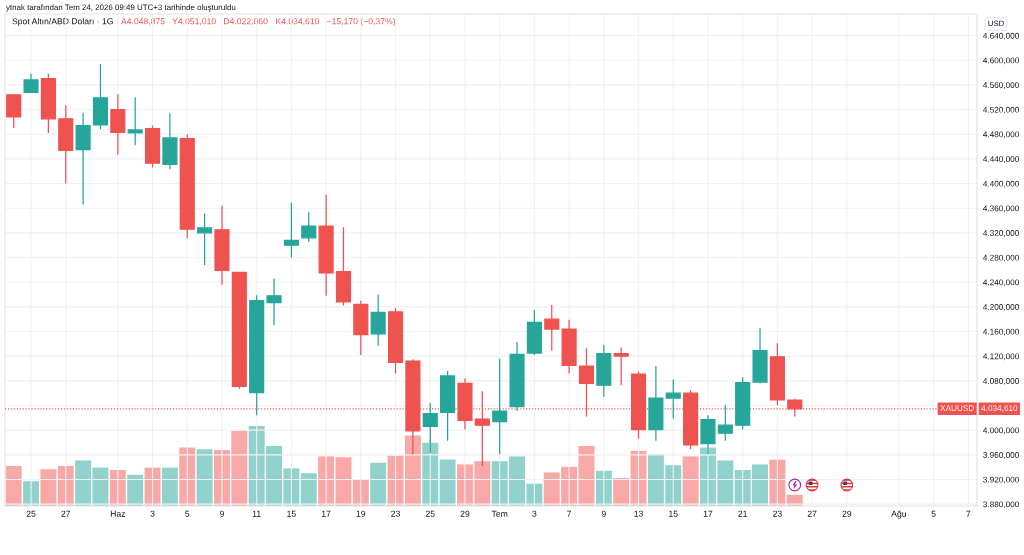 The width and height of the screenshot is (1024, 555). Describe the element at coordinates (999, 408) in the screenshot. I see `ref-line-label: 4.034,610` at that location.